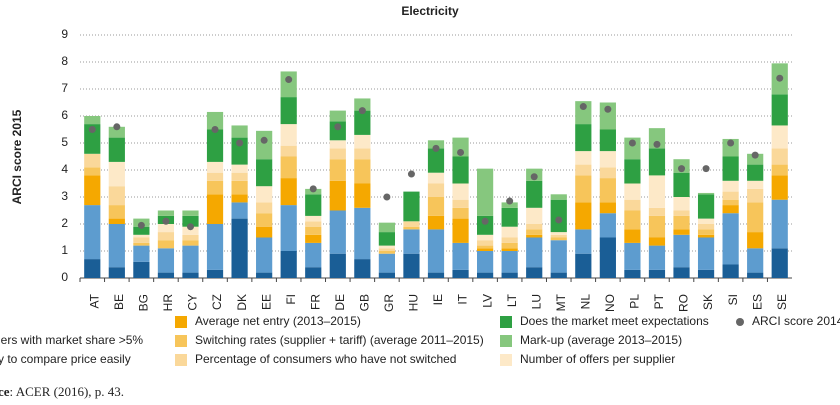  What do you see at coordinates (463, 298) in the screenshot?
I see `x-tick-label: IT` at bounding box center [463, 298].